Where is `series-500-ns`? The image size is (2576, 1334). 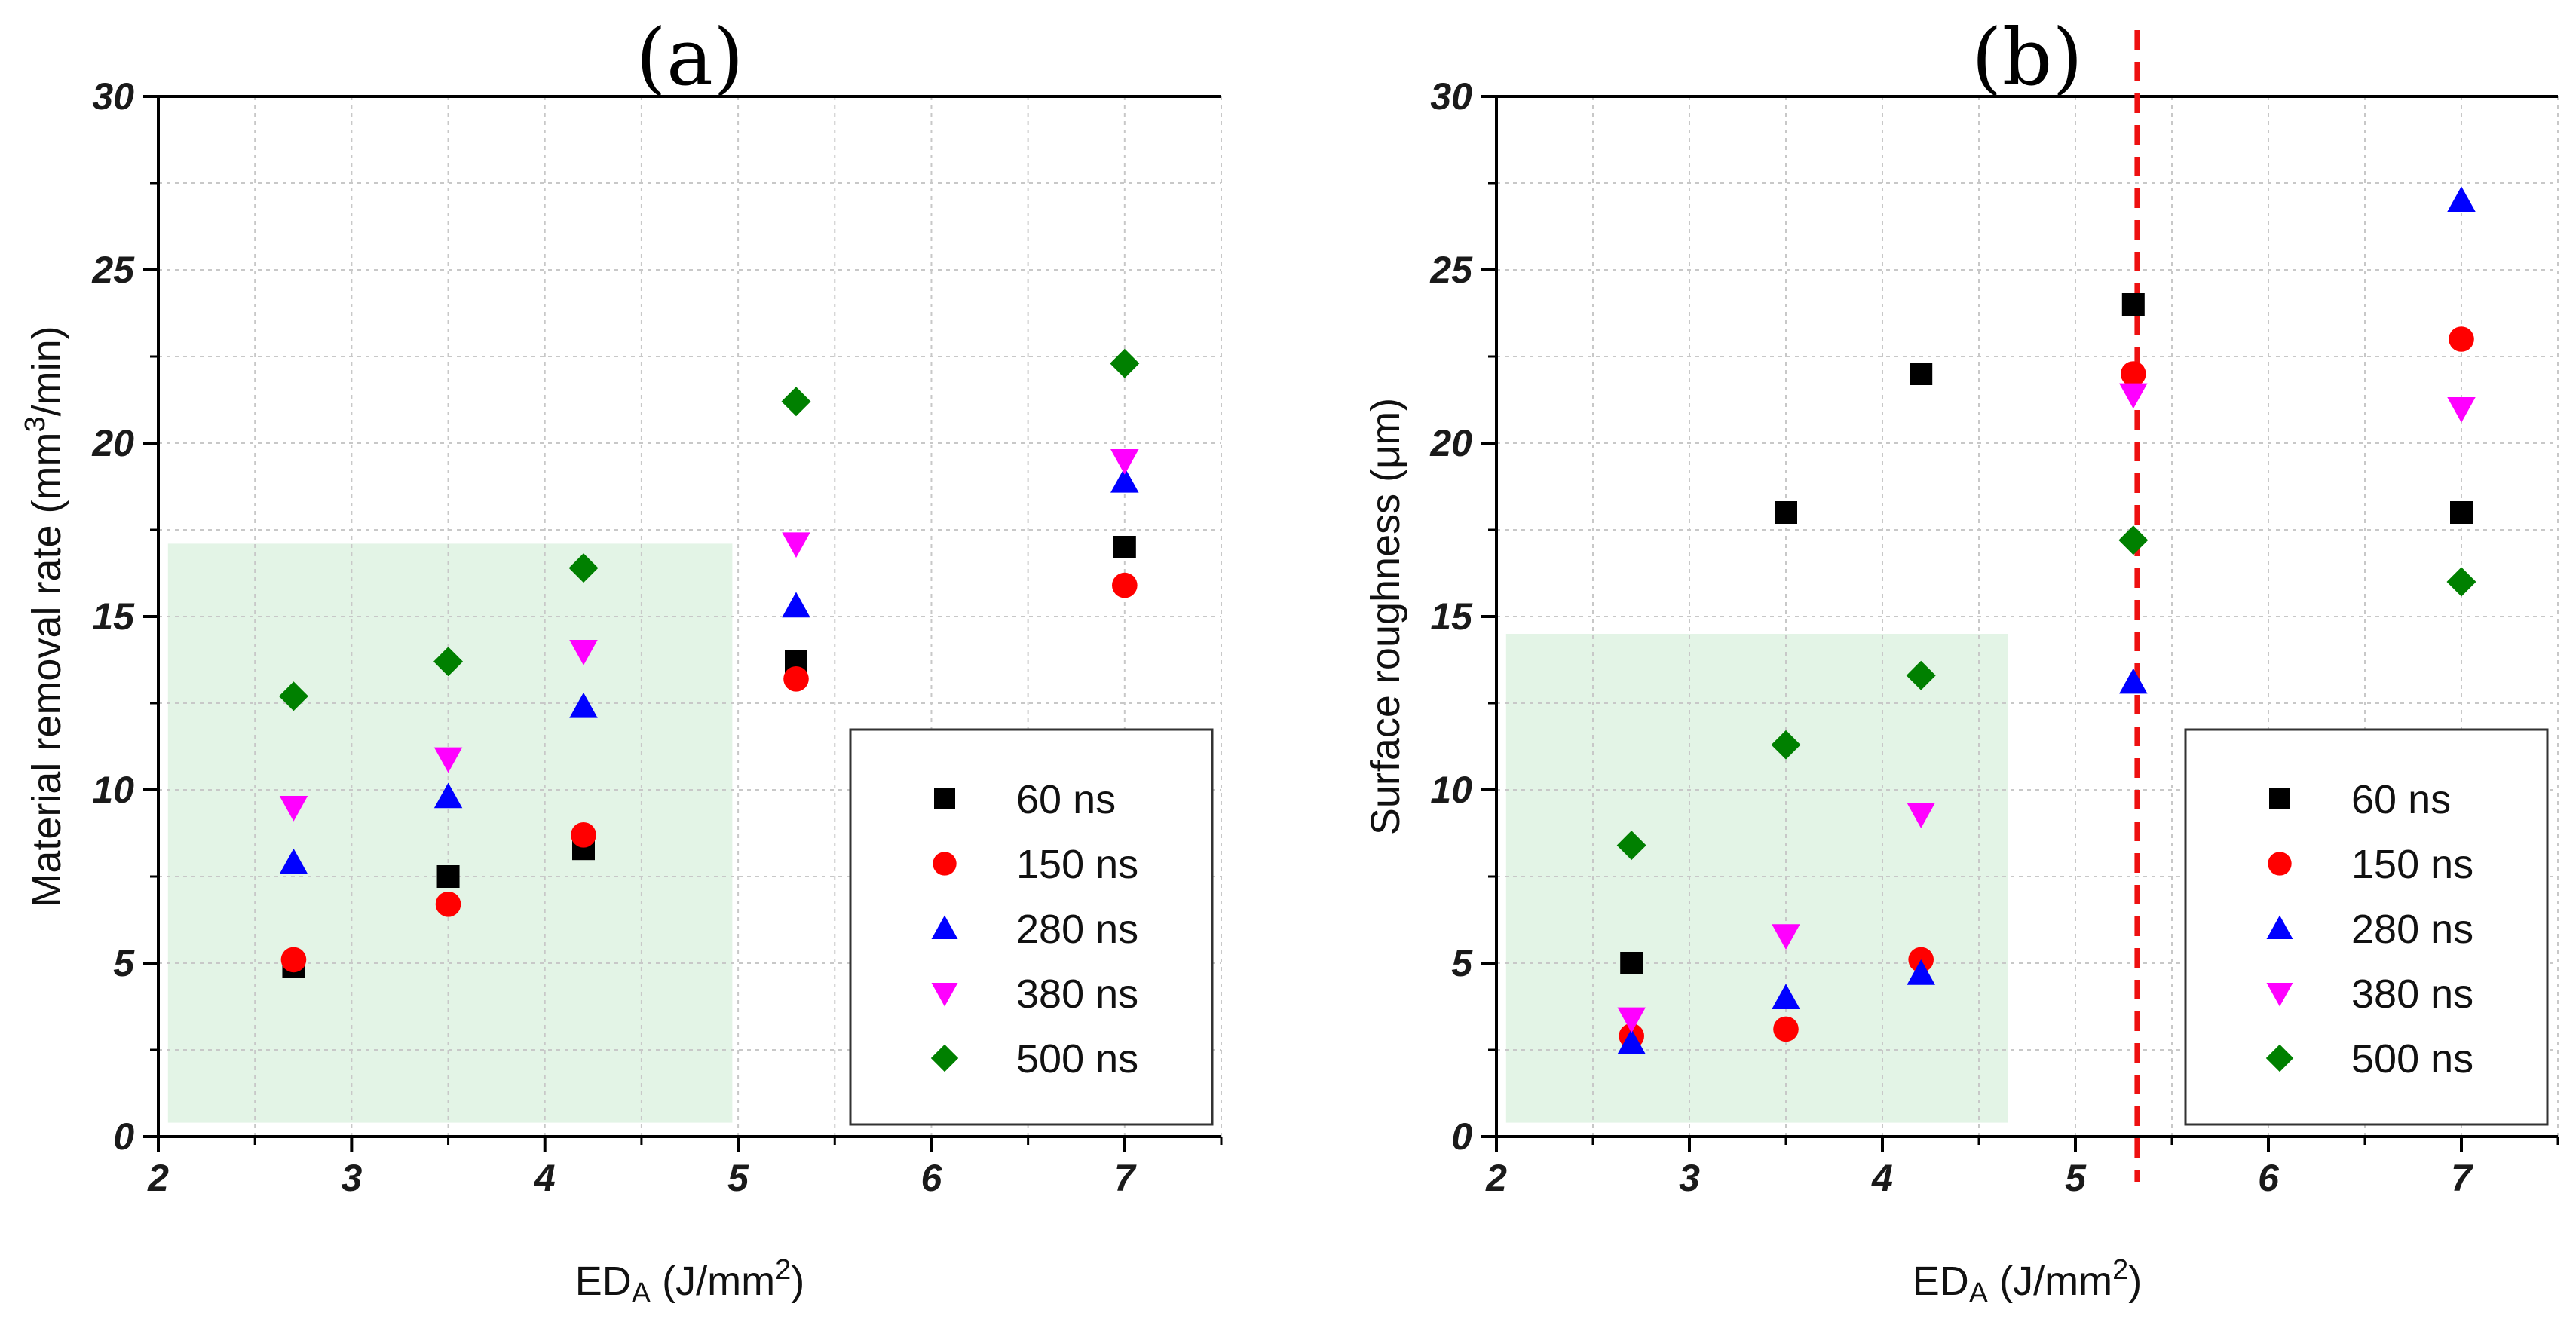 series-500-ns is located at coordinates (2046, 693).